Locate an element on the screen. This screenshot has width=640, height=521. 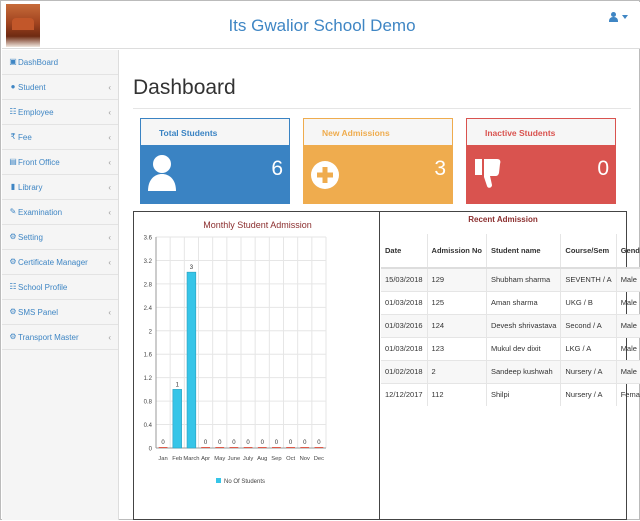
plus-circle-icon is located at coordinates (325, 175).